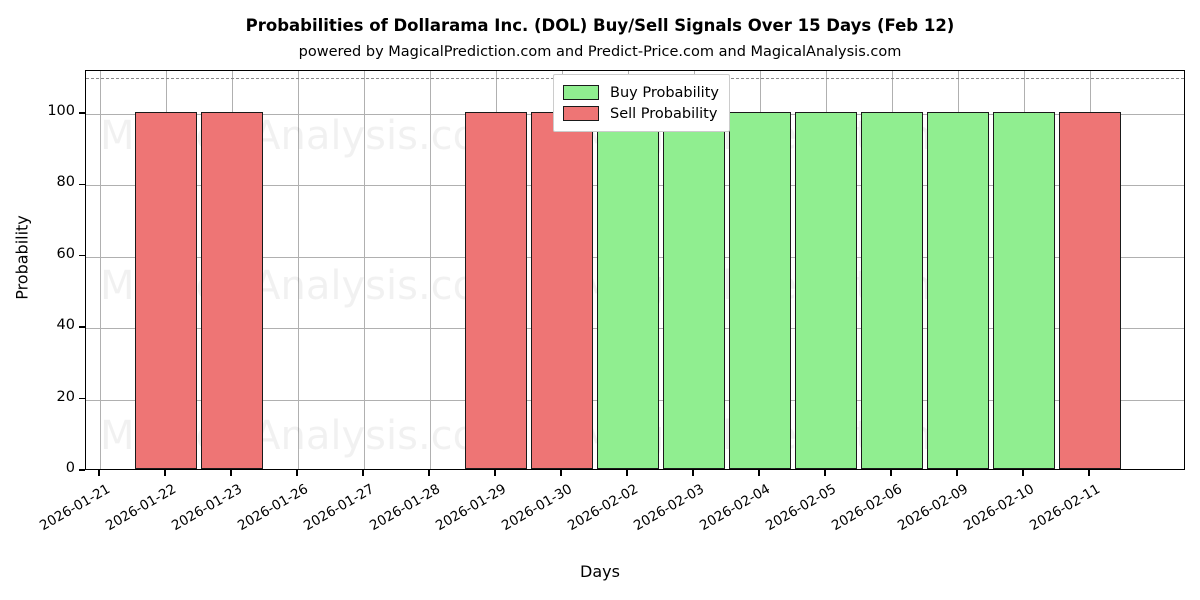 This screenshot has width=1200, height=600. What do you see at coordinates (581, 92) in the screenshot?
I see `legend-swatch-buy` at bounding box center [581, 92].